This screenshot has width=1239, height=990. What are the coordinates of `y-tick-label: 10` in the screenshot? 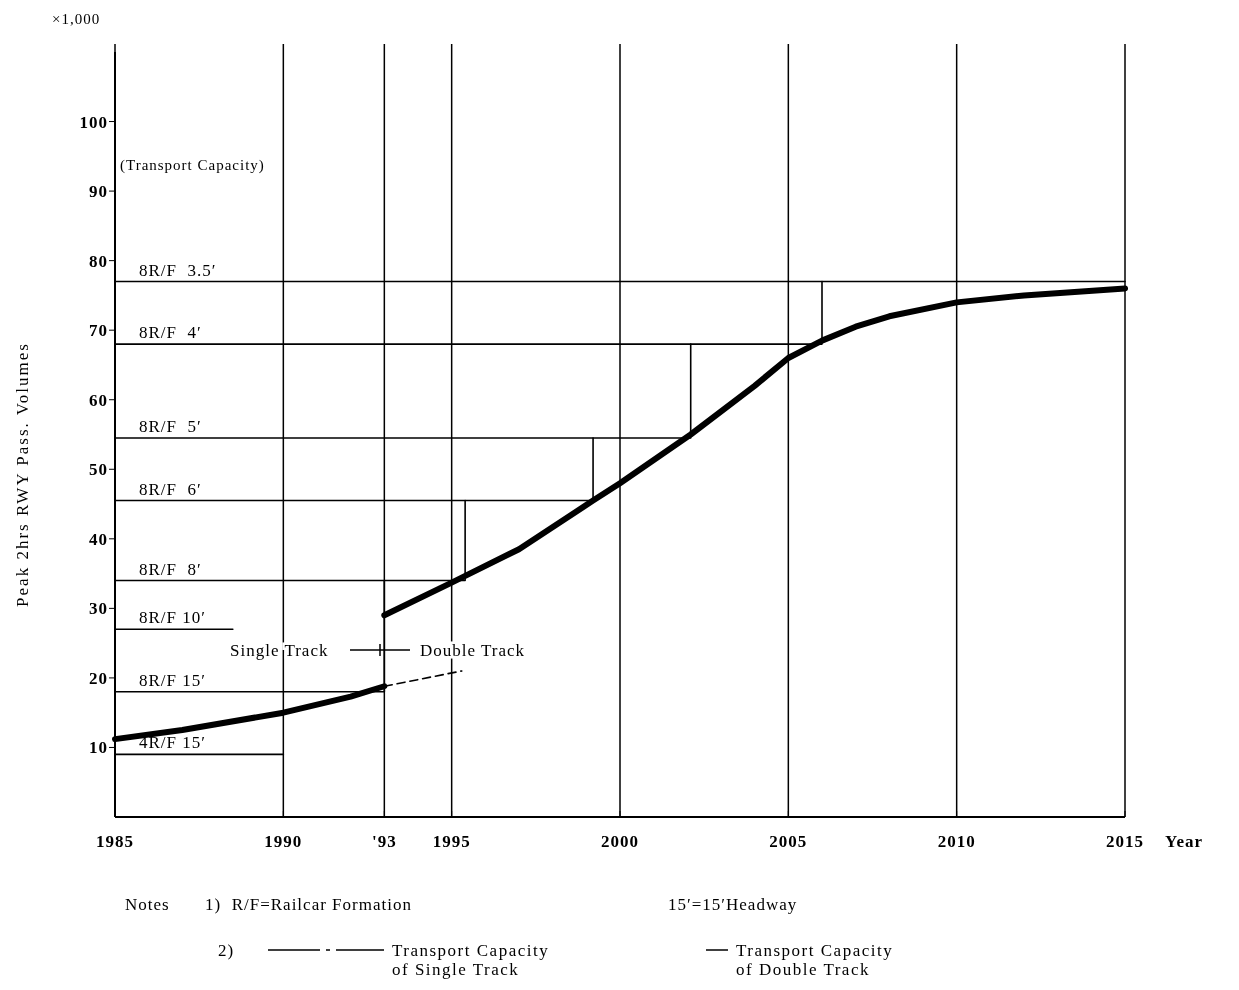 It's located at (98, 748).